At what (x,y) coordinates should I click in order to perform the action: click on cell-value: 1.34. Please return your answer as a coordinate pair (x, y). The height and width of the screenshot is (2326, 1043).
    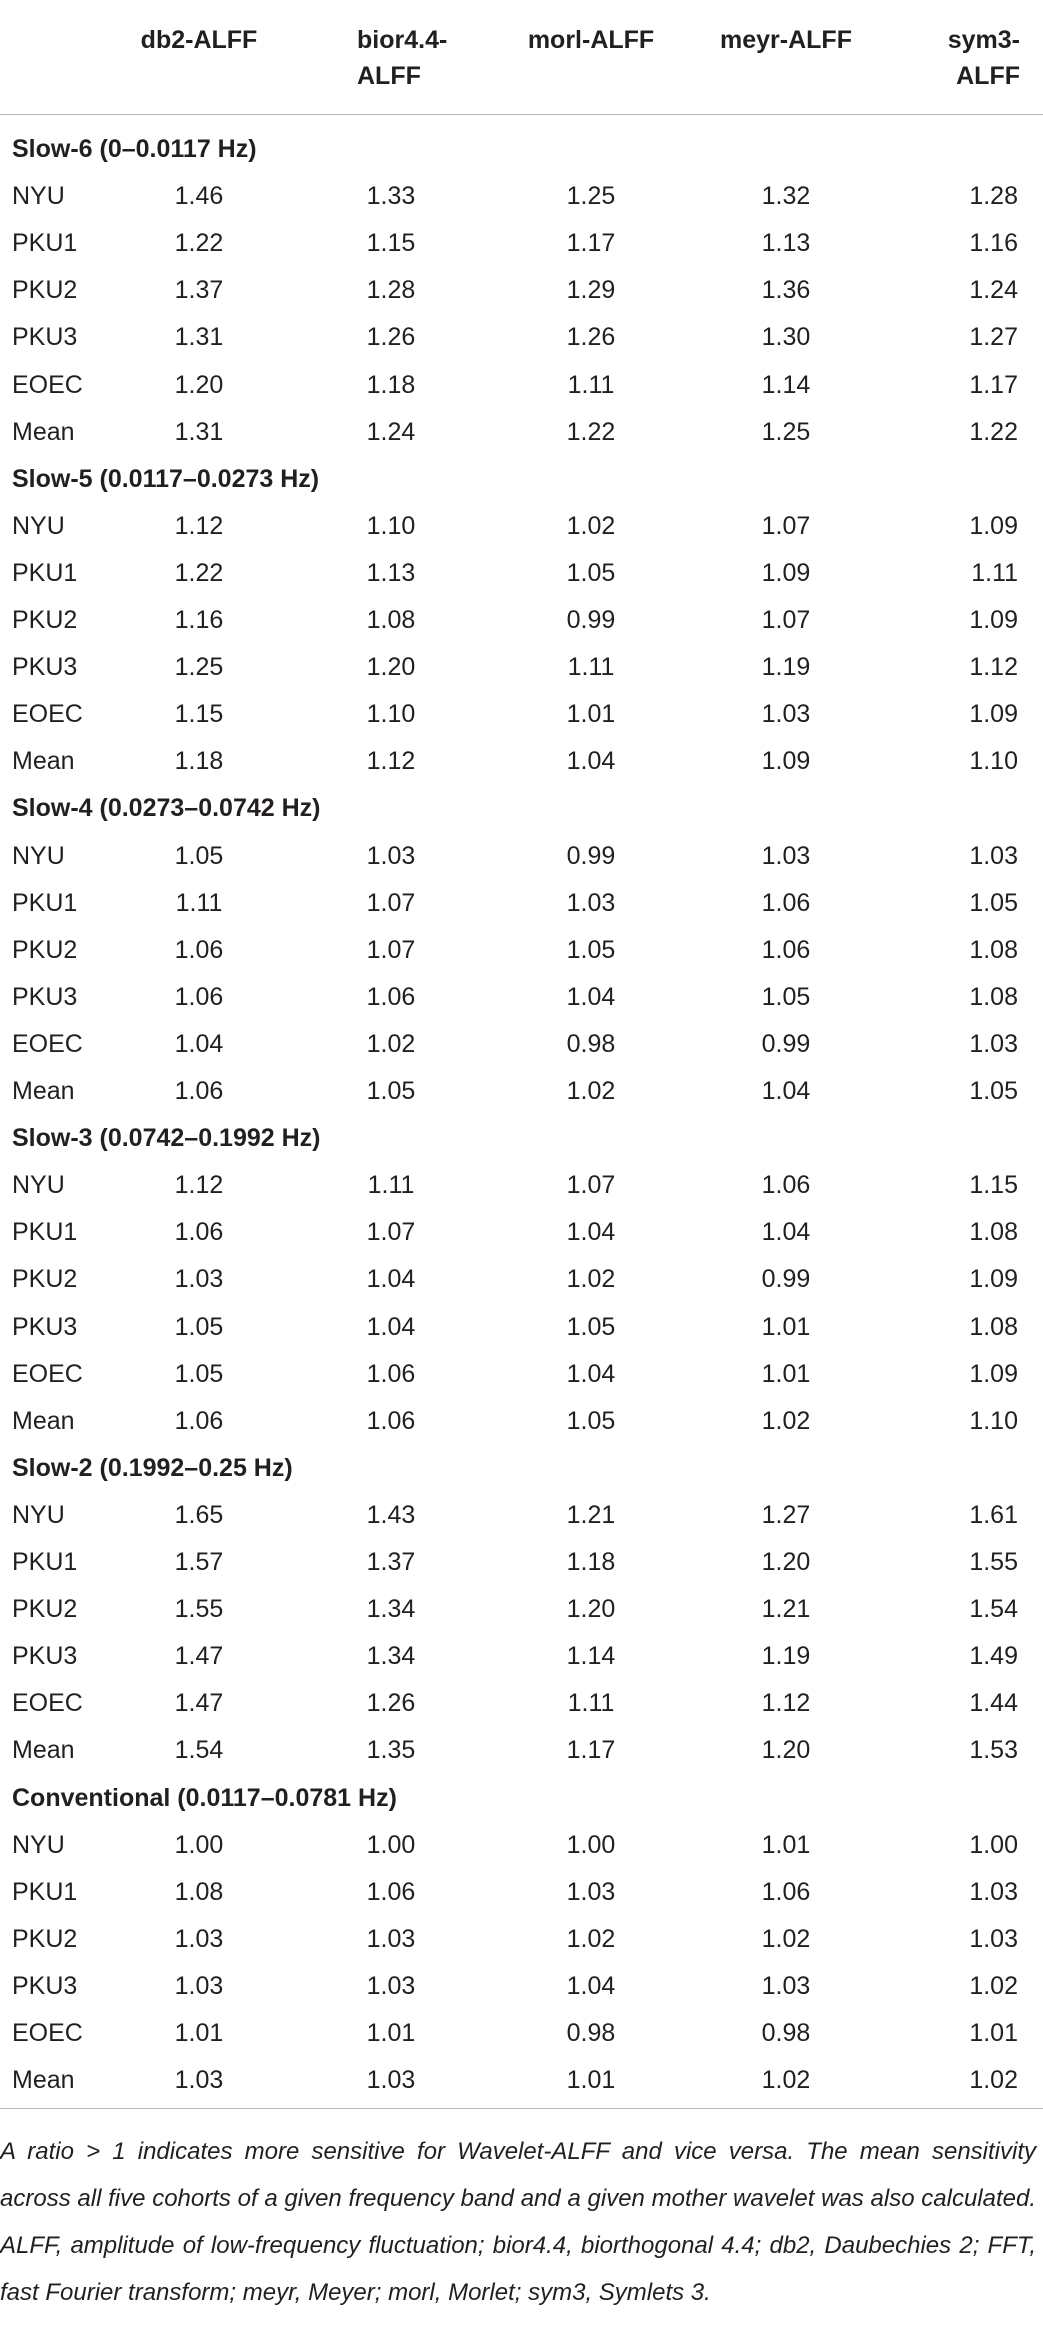
    Looking at the image, I should click on (391, 1656).